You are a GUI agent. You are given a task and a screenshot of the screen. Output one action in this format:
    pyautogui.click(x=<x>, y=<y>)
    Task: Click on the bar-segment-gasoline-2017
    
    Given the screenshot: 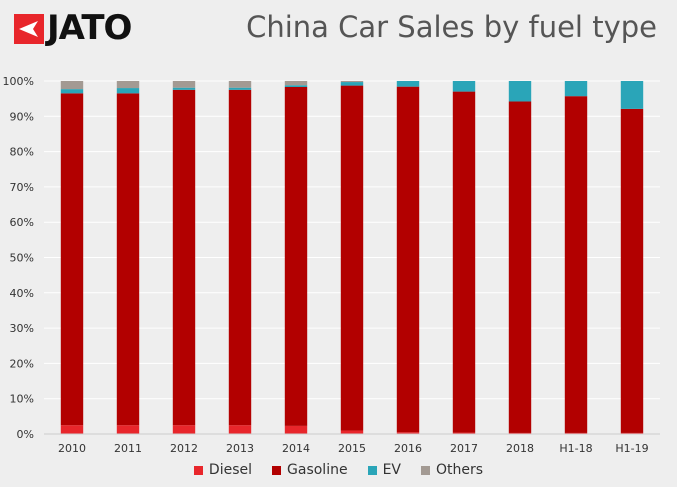 What is the action you would take?
    pyautogui.click(x=464, y=262)
    